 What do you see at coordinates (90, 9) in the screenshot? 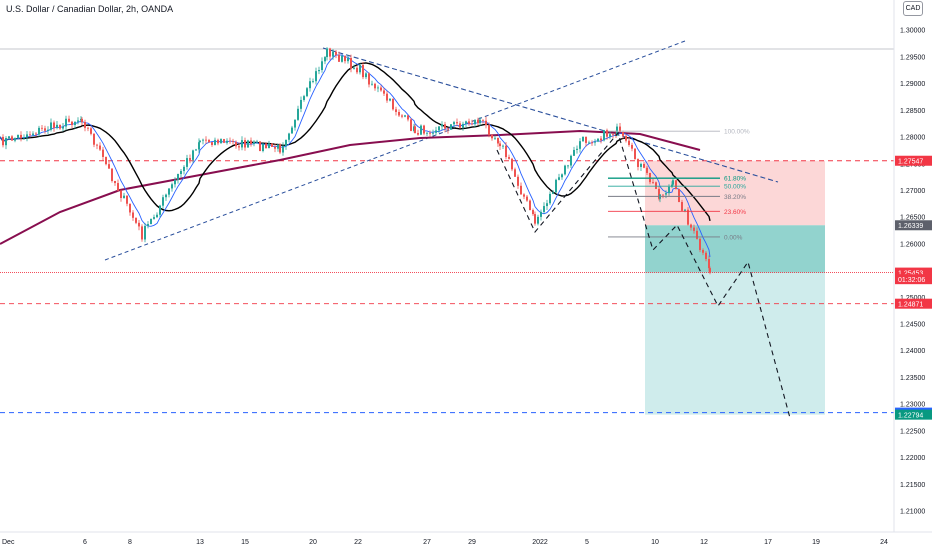
I see `symbol-title: U.S. Dollar / Canadian Dollar, 2h, OANDA` at bounding box center [90, 9].